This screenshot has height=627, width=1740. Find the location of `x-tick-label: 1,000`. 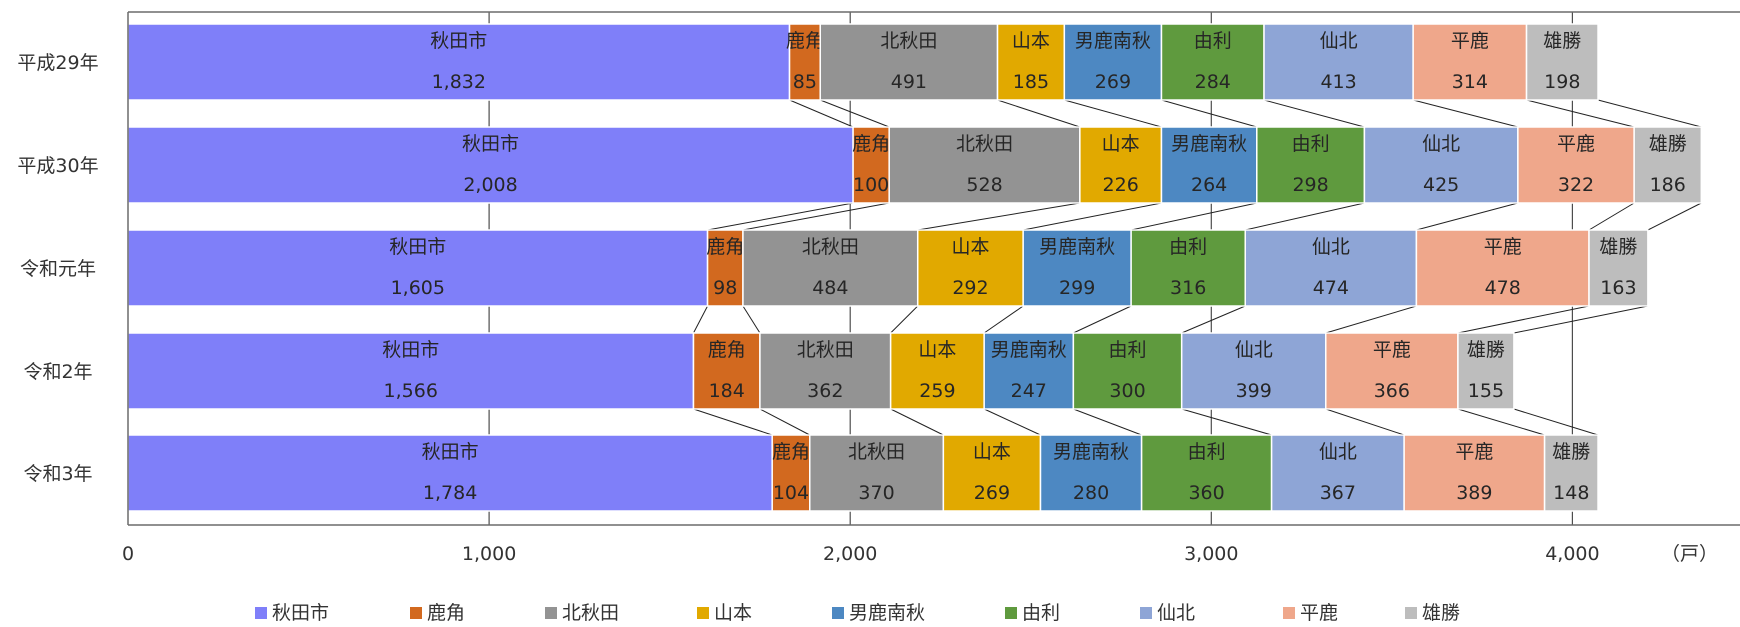

x-tick-label: 1,000 is located at coordinates (489, 554).